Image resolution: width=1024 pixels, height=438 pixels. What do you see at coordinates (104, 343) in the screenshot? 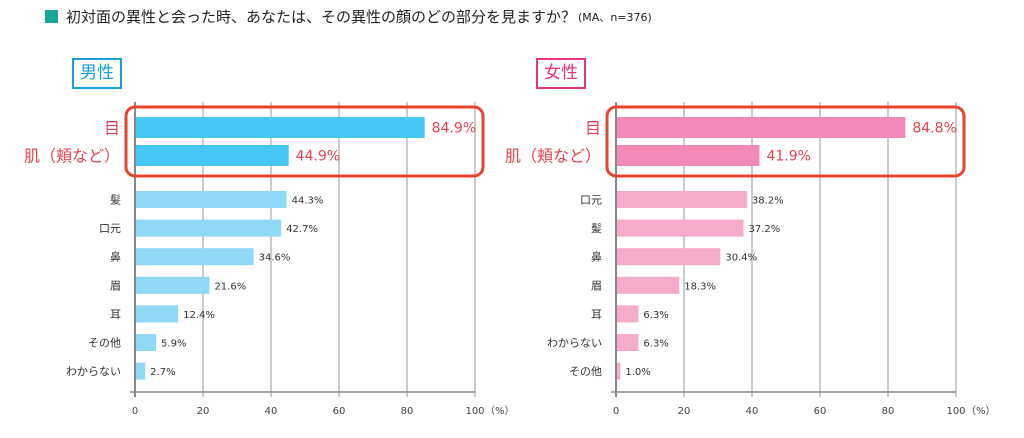
I see `male-category-label: その他` at bounding box center [104, 343].